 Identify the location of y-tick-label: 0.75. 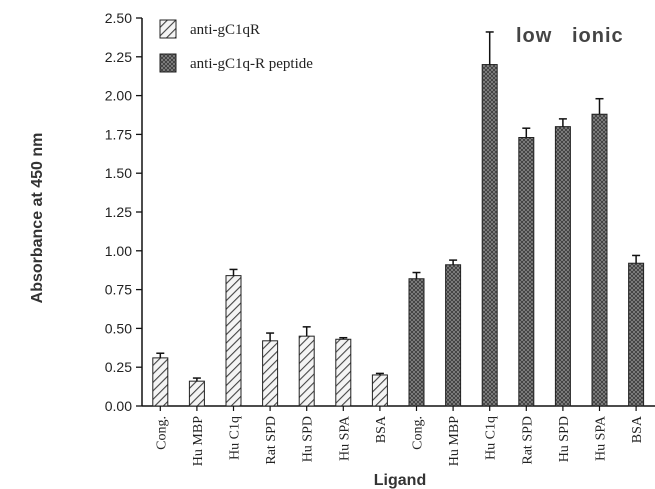
(118, 290).